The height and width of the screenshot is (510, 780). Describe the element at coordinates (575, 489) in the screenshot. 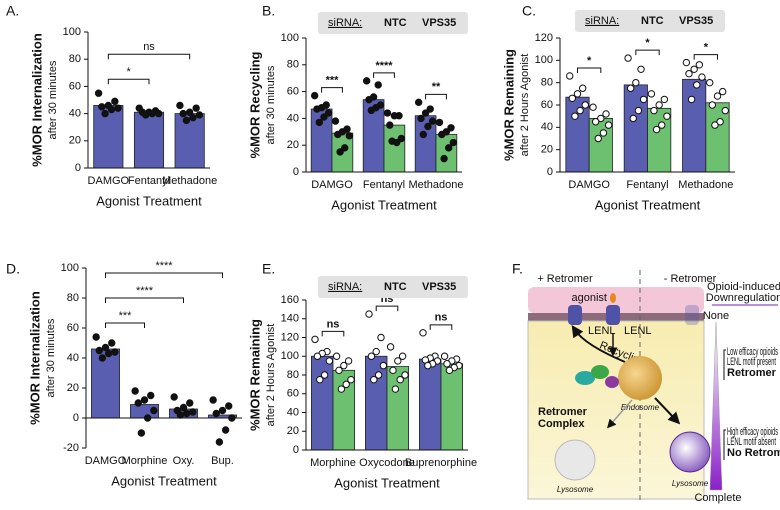

I see `lysosome-label: Lysosome` at that location.